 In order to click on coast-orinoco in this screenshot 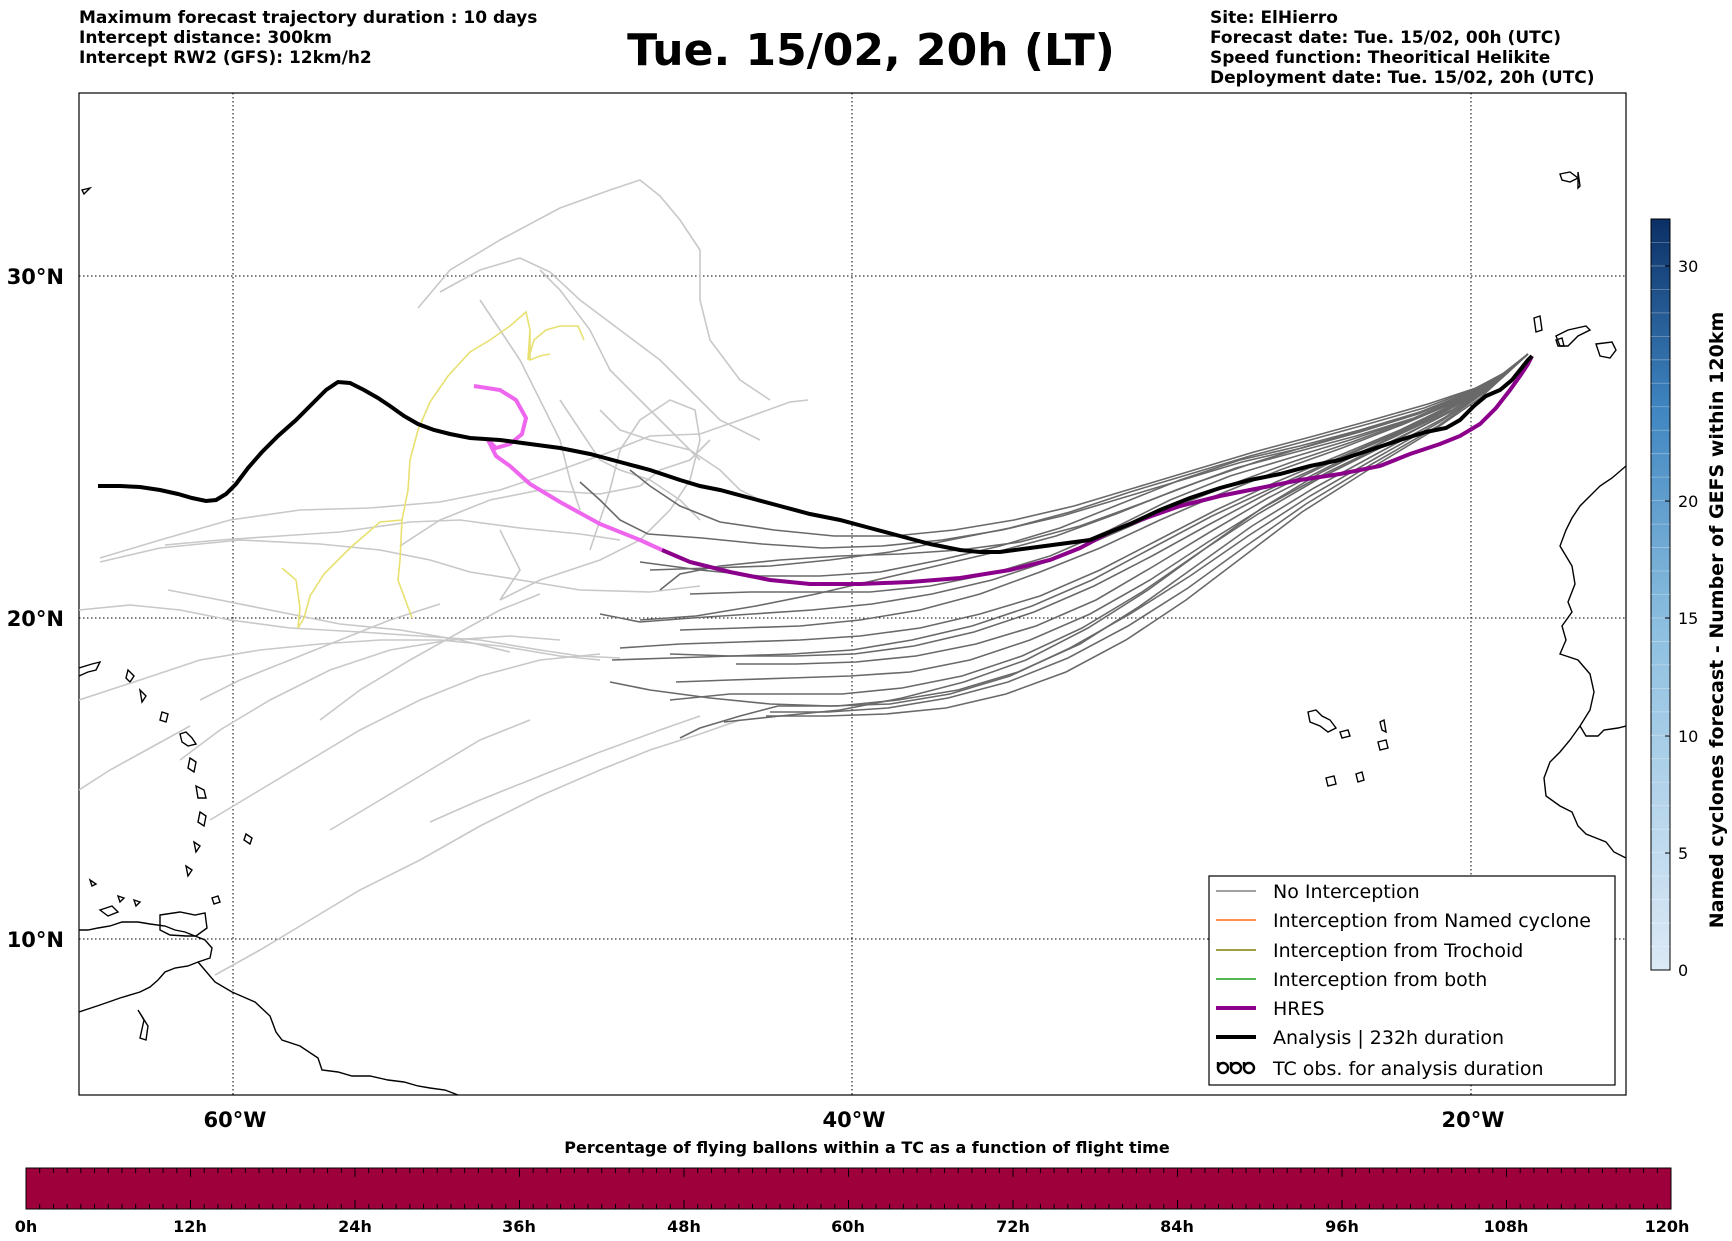, I will do `click(143, 1025)`.